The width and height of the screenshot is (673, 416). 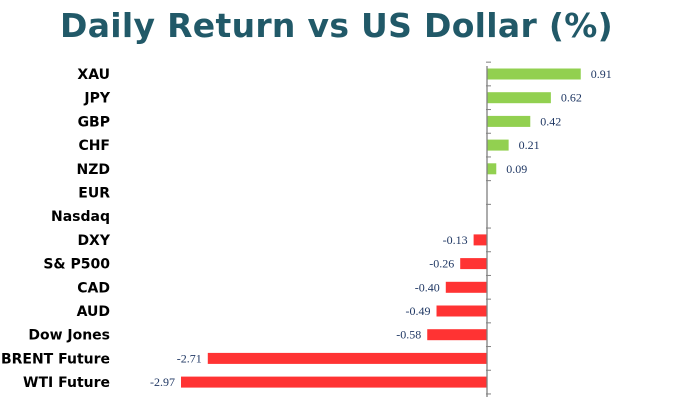 What do you see at coordinates (418, 311) in the screenshot?
I see `data-label: -0.49` at bounding box center [418, 311].